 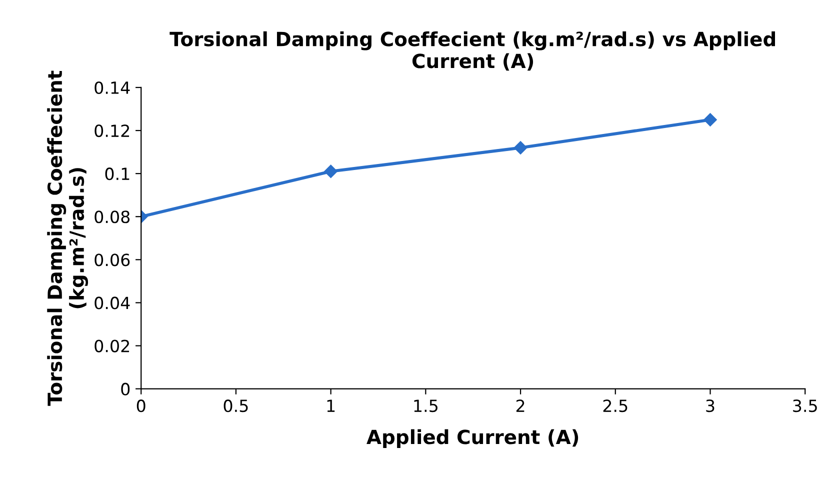 What do you see at coordinates (117, 174) in the screenshot?
I see `y-tick-label: 0.1` at bounding box center [117, 174].